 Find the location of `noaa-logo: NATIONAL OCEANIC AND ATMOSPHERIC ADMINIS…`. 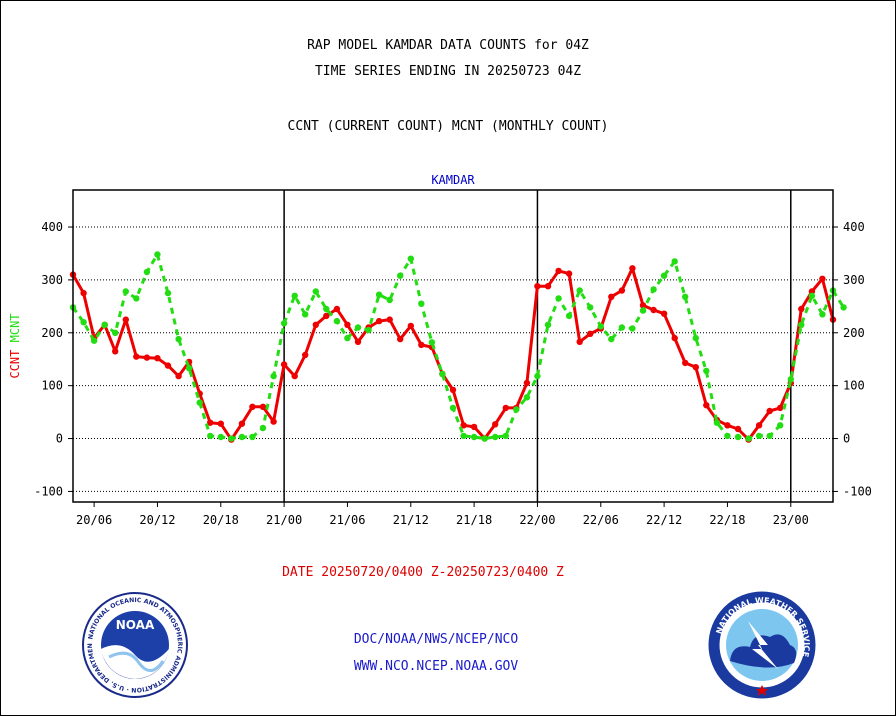

noaa-logo: NATIONAL OCEANIC AND ATMOSPHERIC ADMINIS… is located at coordinates (134, 644).